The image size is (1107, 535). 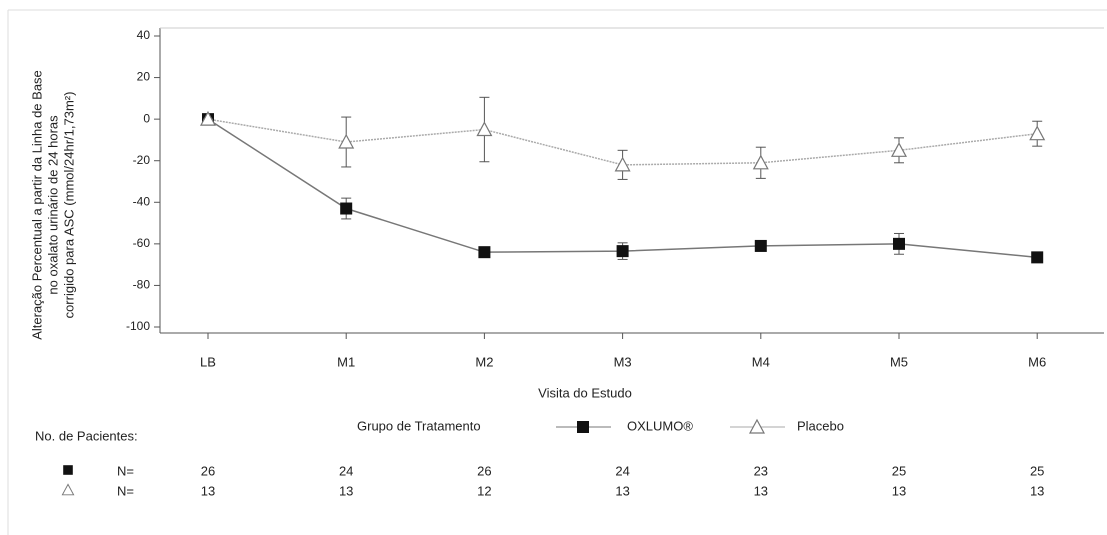 What do you see at coordinates (52, 205) in the screenshot?
I see `y-axis-label: no oxalato urinário de 24 horas` at bounding box center [52, 205].